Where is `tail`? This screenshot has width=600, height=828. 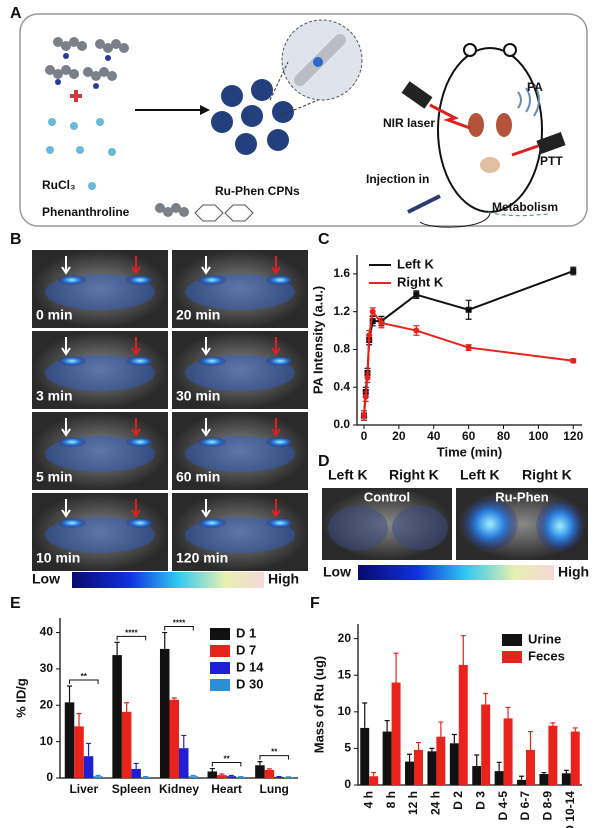 tail is located at coordinates (455, 219).